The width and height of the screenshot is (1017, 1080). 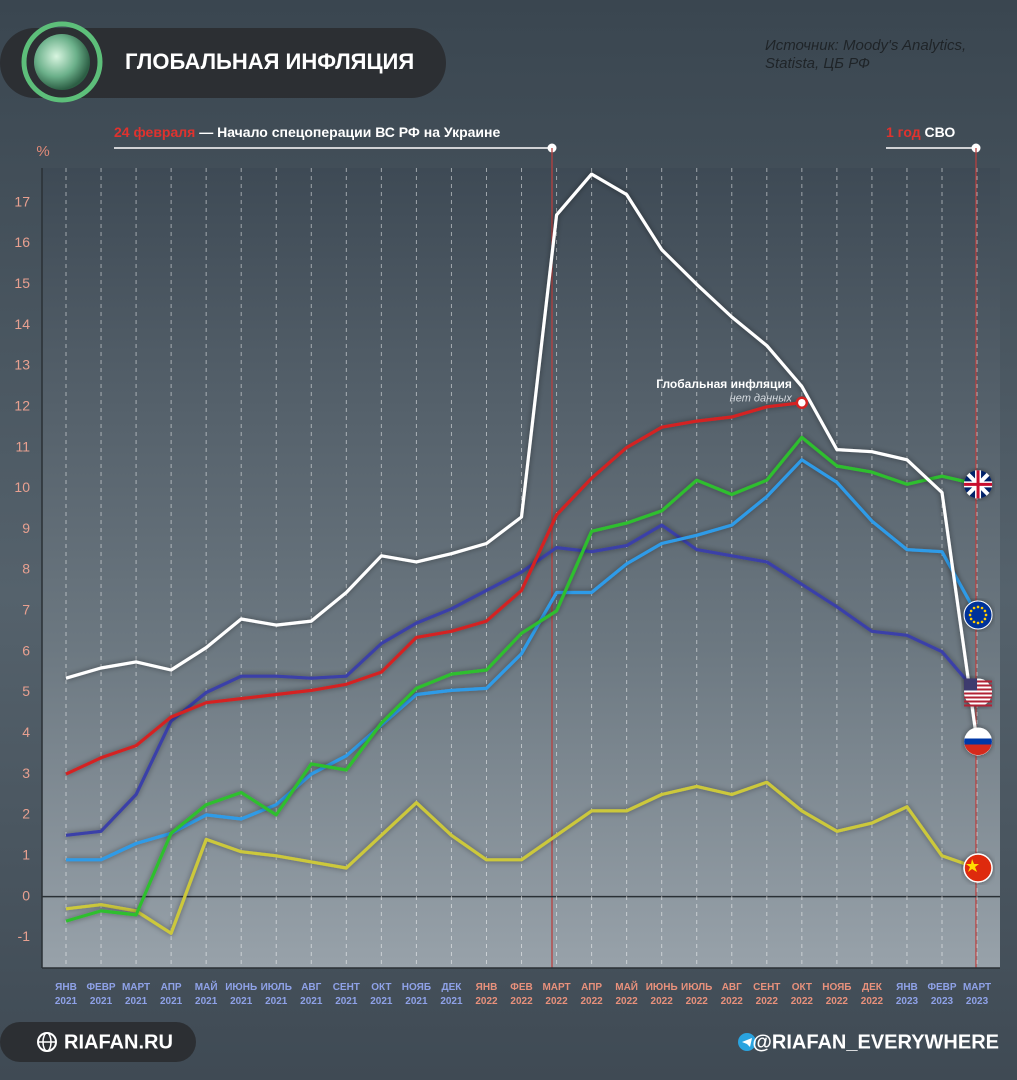 I want to click on x-tick-label: ДЕК 2021, so click(x=451, y=994).